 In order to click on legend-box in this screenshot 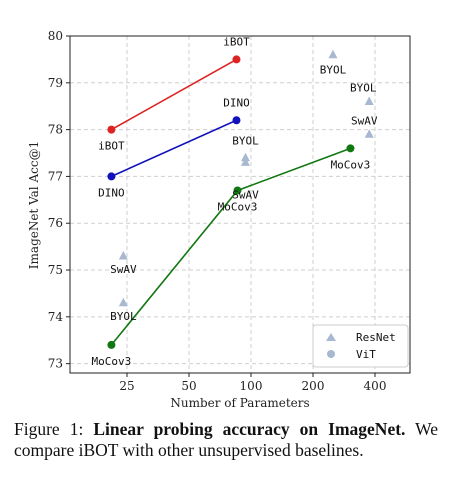, I will do `click(360, 346)`.